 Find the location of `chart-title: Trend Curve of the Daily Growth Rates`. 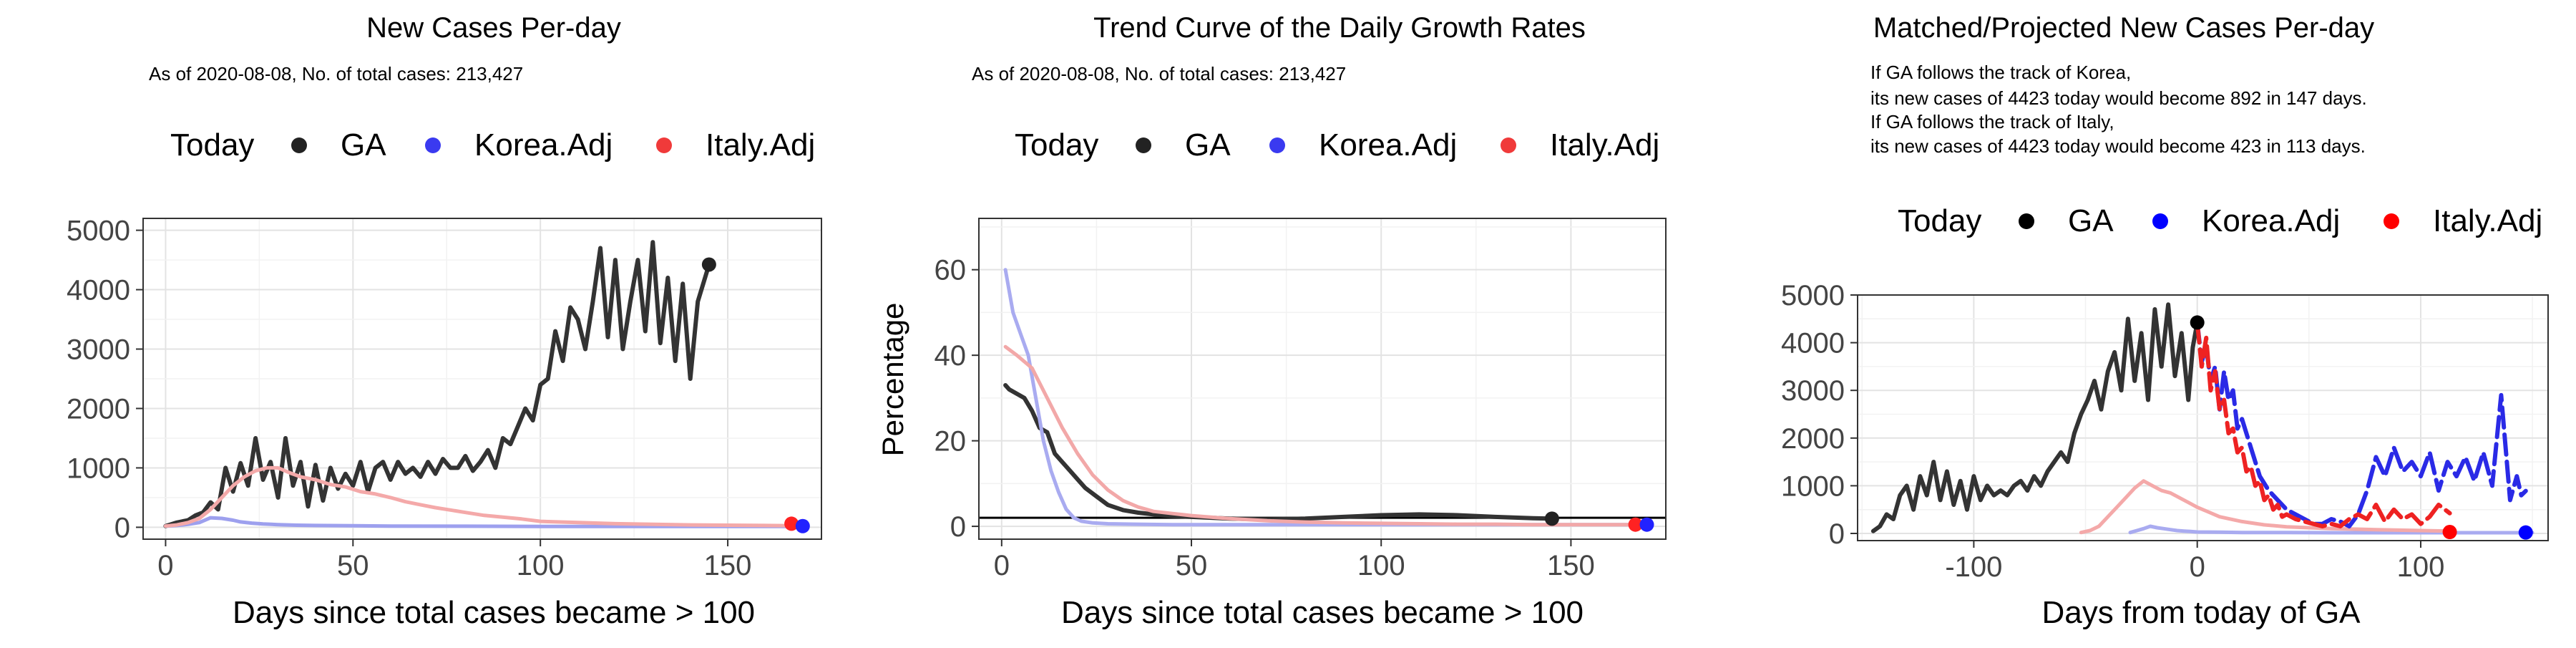

chart-title: Trend Curve of the Daily Growth Rates is located at coordinates (1339, 28).